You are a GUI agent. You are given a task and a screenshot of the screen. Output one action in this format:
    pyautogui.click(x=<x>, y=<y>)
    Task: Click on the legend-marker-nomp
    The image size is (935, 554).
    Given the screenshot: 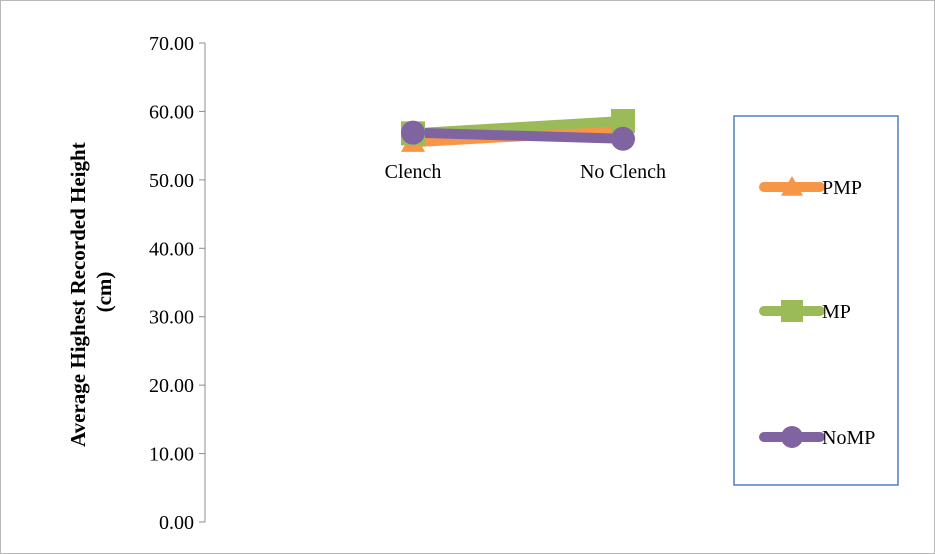 What is the action you would take?
    pyautogui.click(x=792, y=437)
    